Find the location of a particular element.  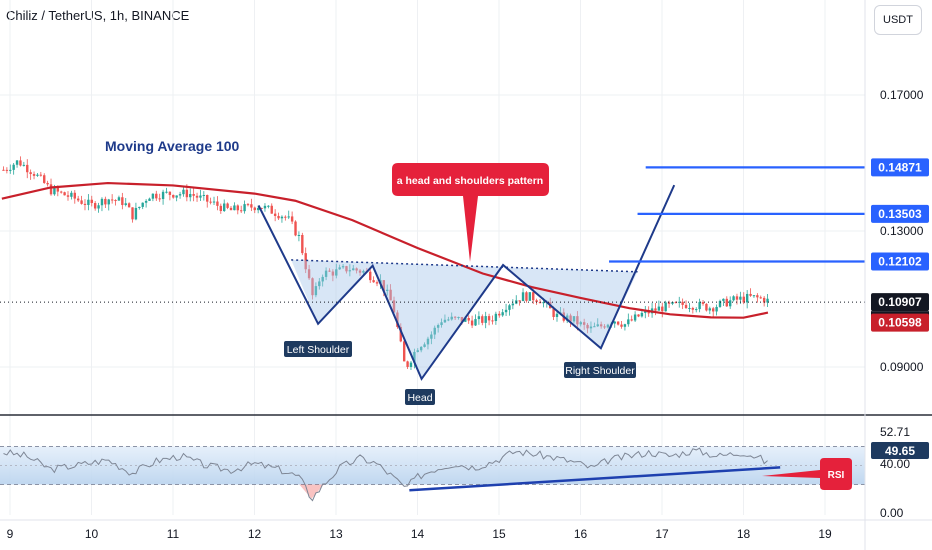

pattern-shade is located at coordinates (464, 319).